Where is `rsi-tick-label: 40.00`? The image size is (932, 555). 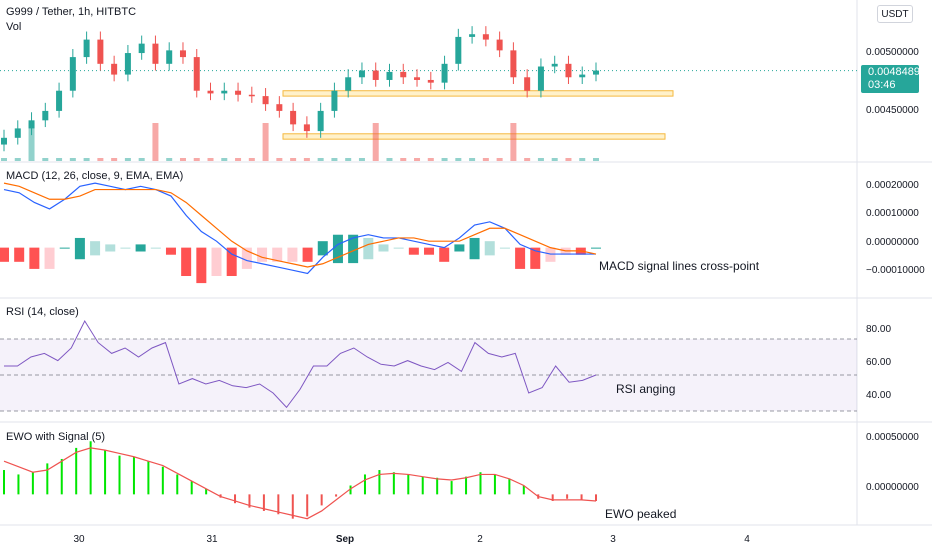
rsi-tick-label: 40.00 is located at coordinates (878, 395).